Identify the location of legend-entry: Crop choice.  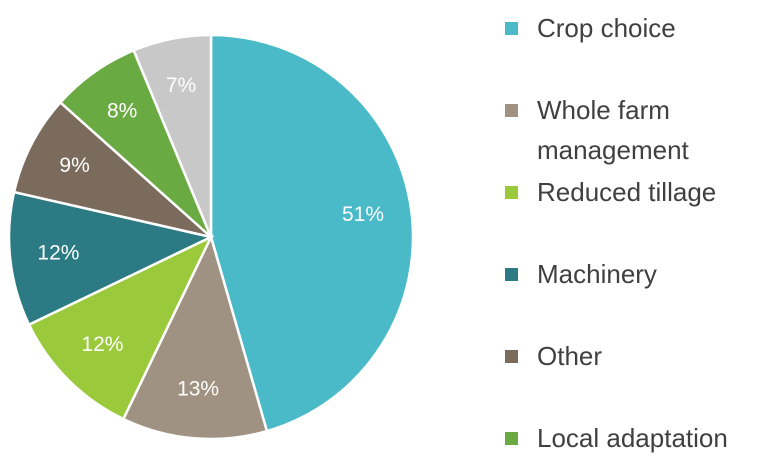
(636, 28).